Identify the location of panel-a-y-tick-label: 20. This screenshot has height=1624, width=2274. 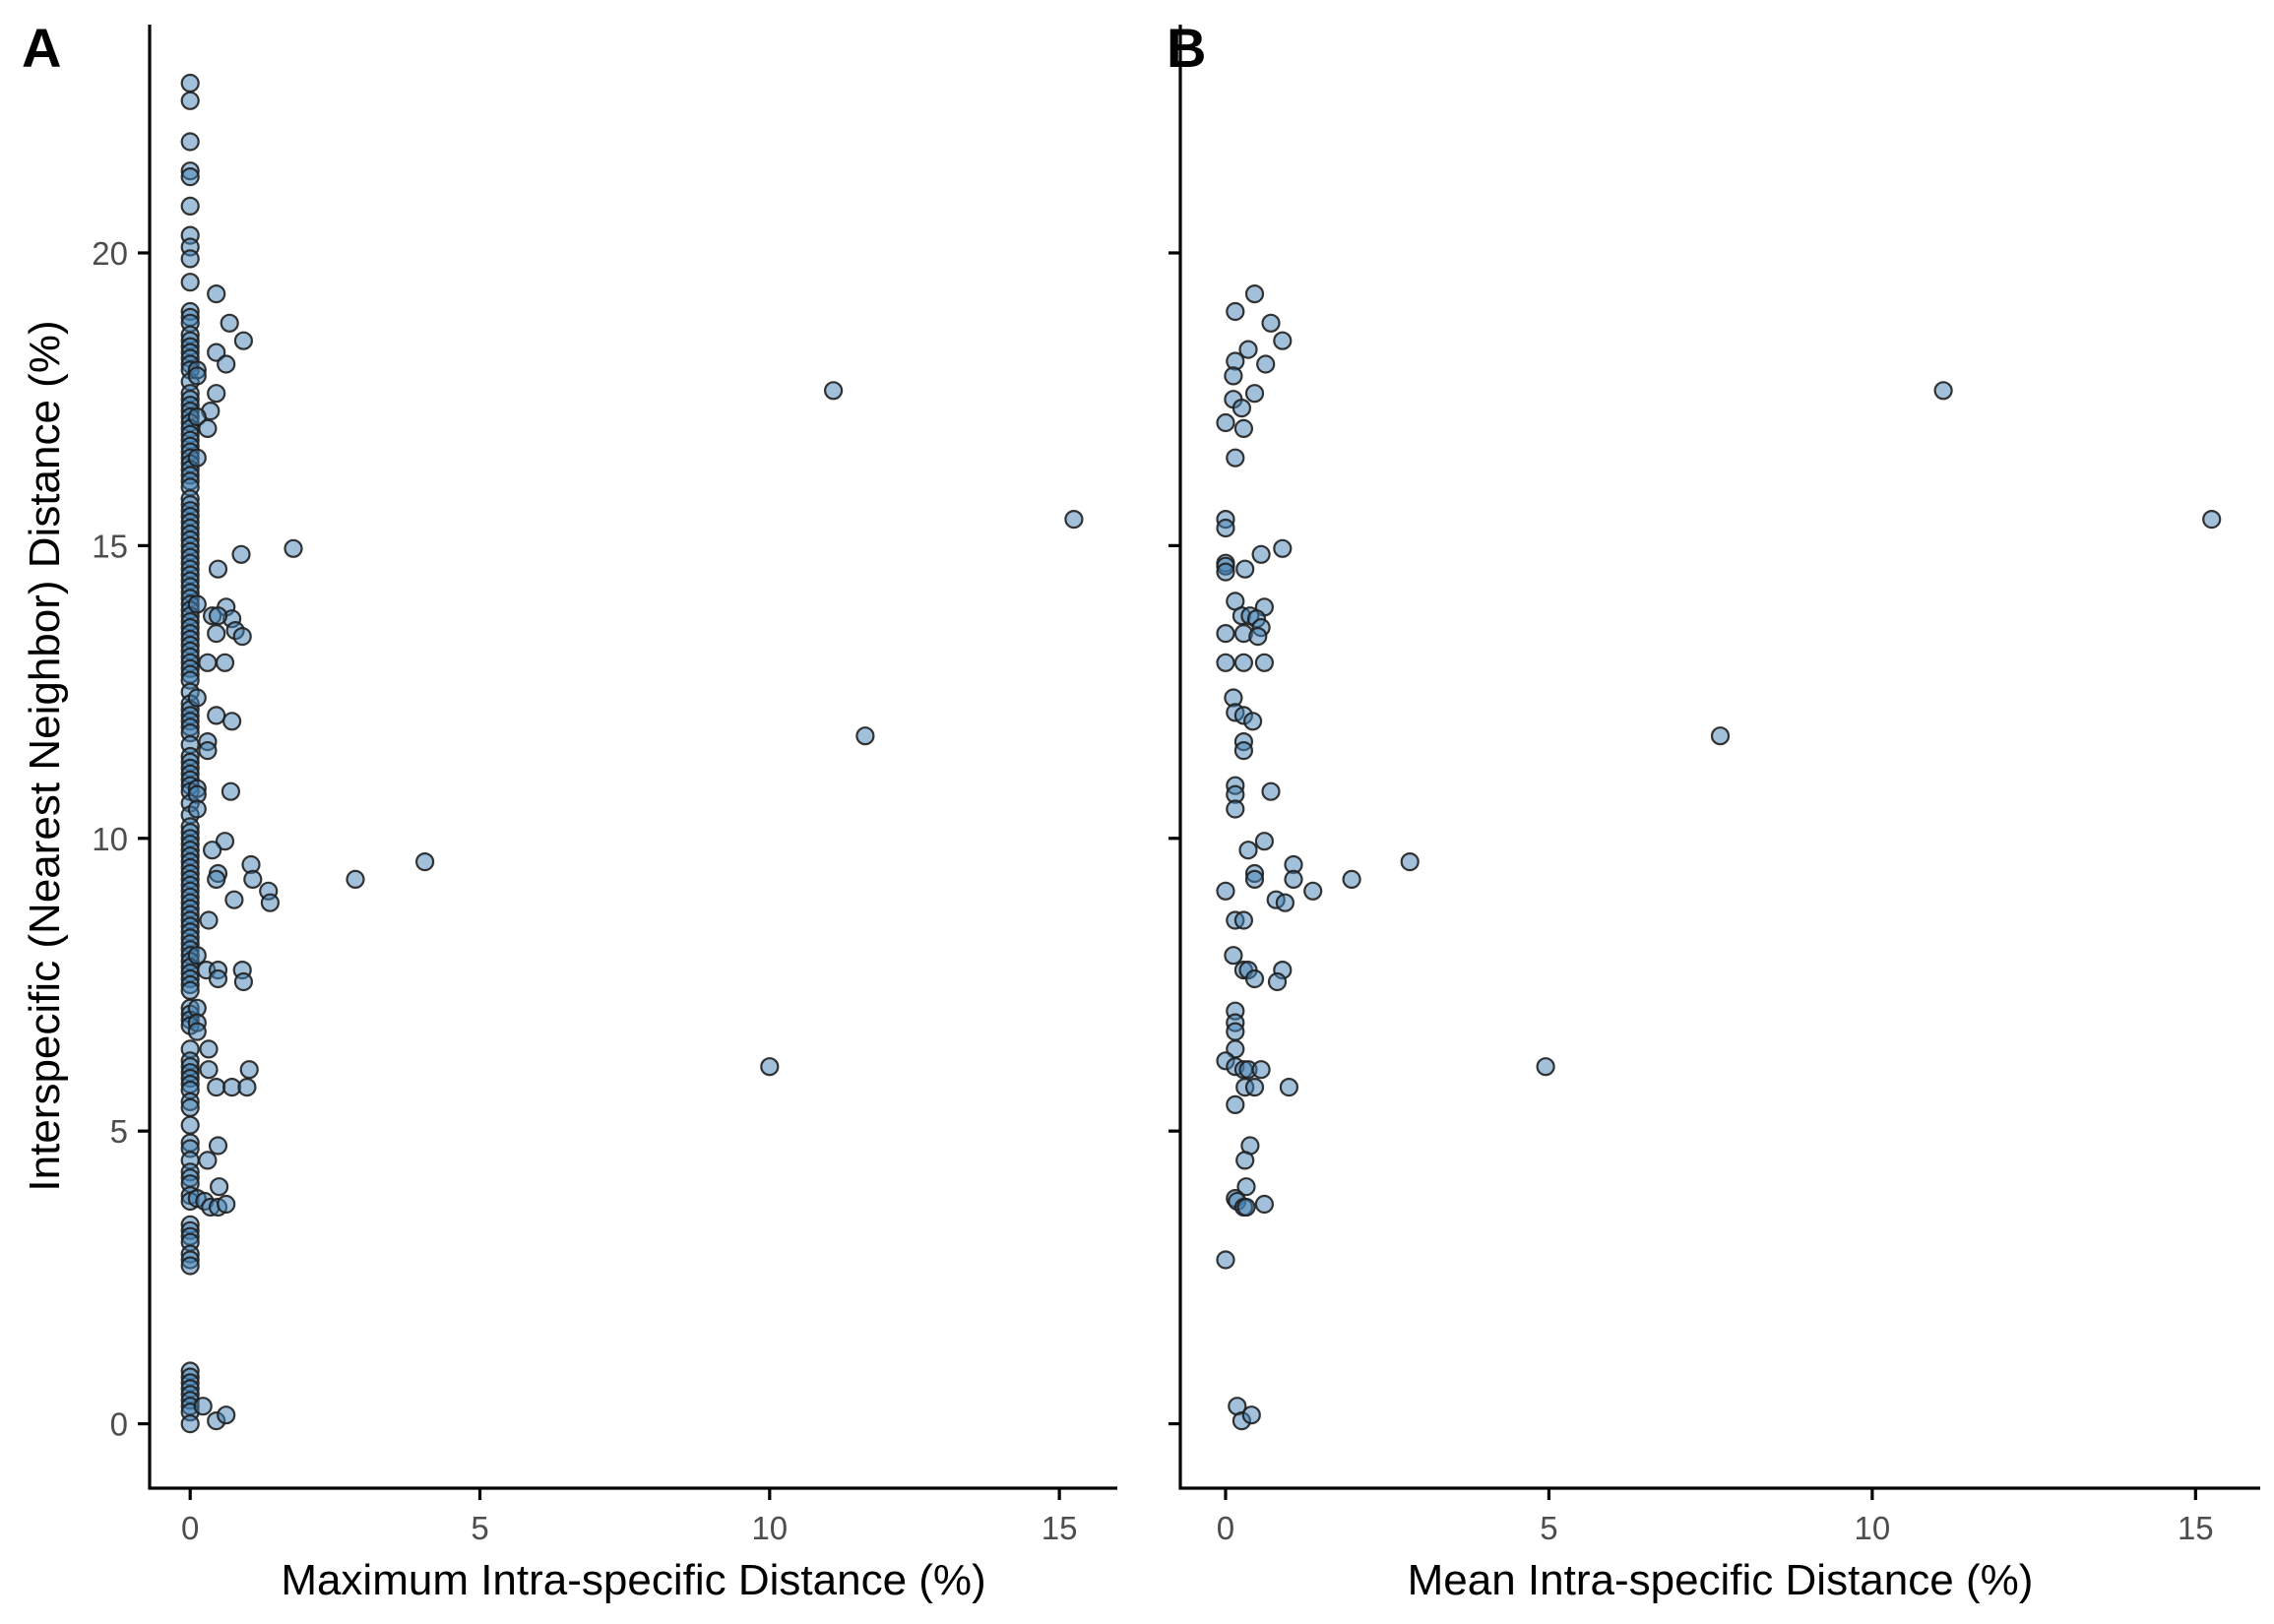
(110, 253).